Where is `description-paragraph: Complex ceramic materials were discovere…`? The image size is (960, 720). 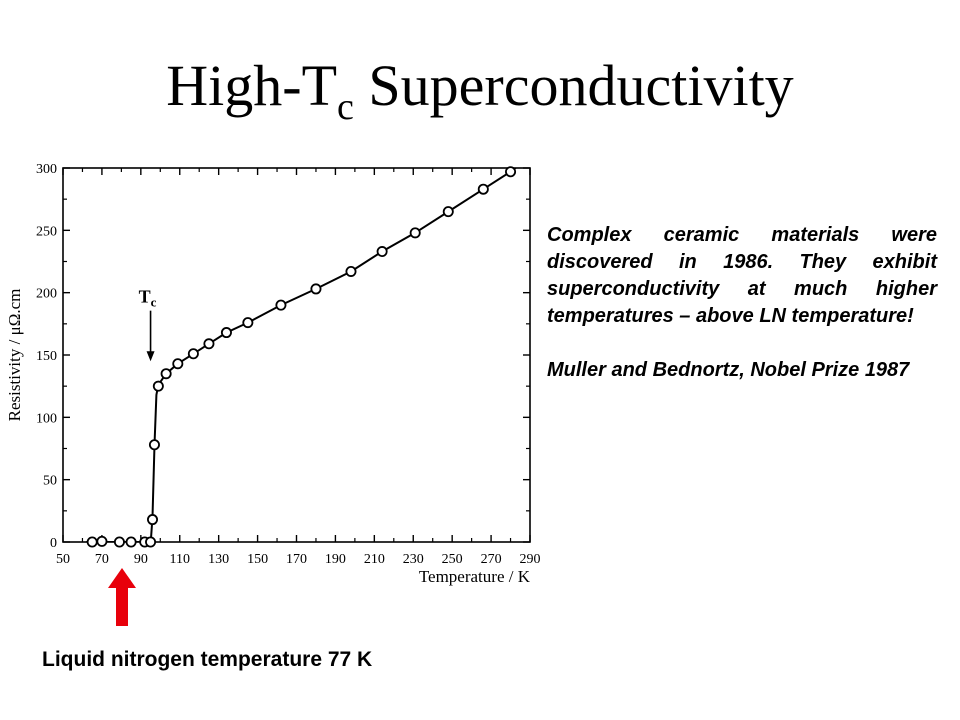 description-paragraph: Complex ceramic materials were discovere… is located at coordinates (742, 275).